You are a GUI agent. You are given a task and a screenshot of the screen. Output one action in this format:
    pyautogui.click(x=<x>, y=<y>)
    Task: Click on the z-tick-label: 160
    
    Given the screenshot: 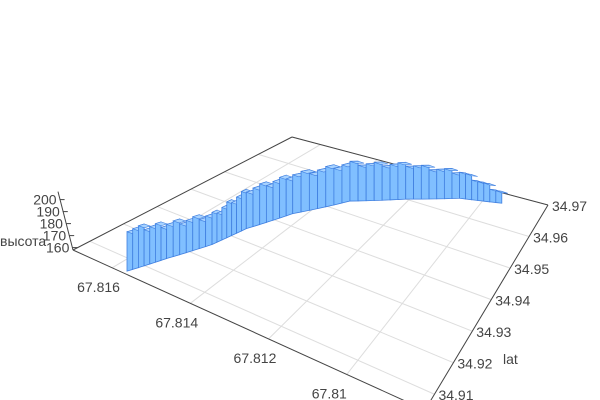 What is the action you would take?
    pyautogui.click(x=58, y=248)
    